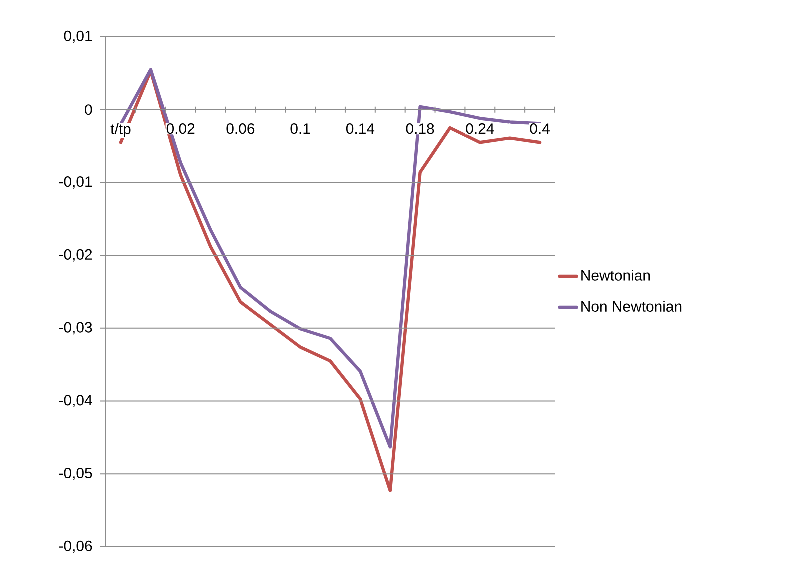 This screenshot has height=574, width=793. Describe the element at coordinates (540, 129) in the screenshot. I see `x-tick-label: 0.4` at that location.